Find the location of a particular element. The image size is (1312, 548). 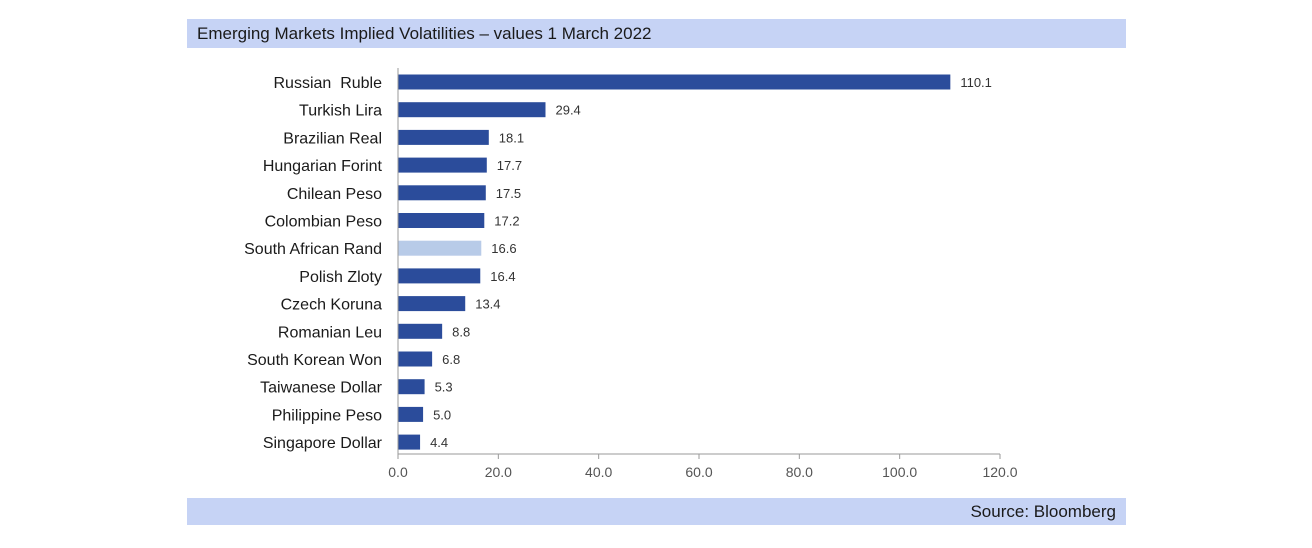

category-label-czech-koruna: Czech Koruna is located at coordinates (331, 305).